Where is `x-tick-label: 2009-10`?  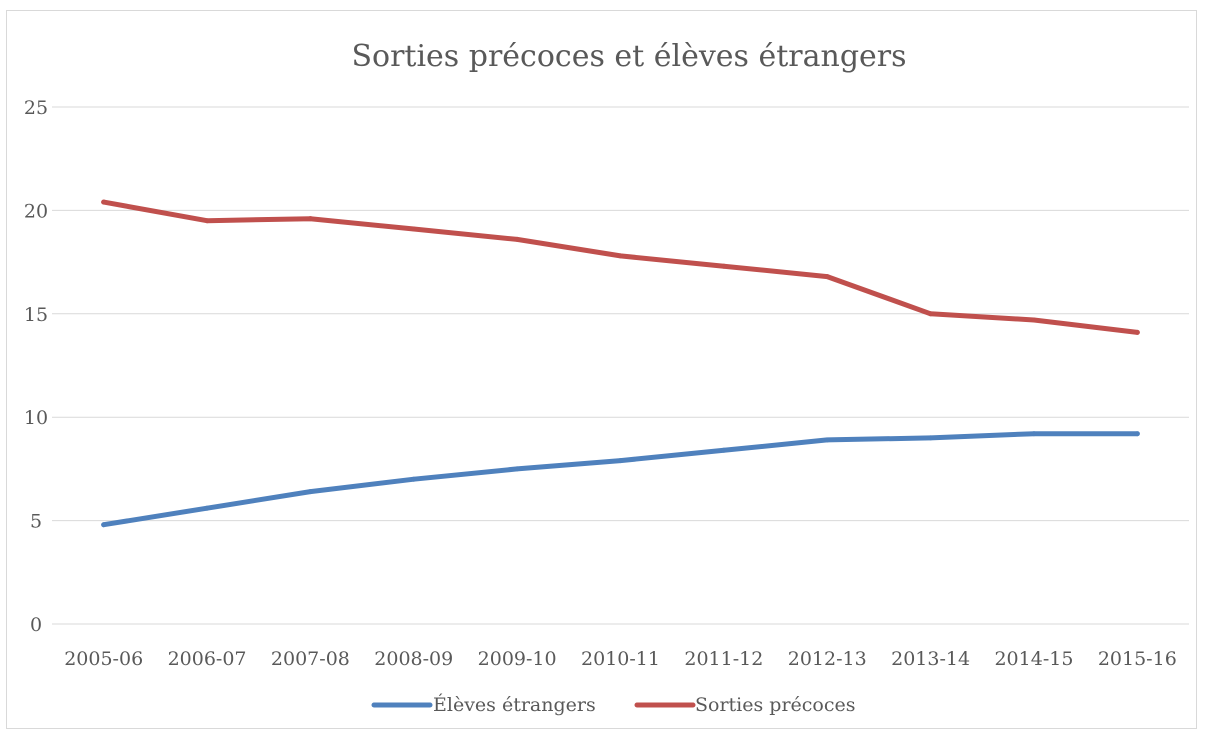 x-tick-label: 2009-10 is located at coordinates (517, 659).